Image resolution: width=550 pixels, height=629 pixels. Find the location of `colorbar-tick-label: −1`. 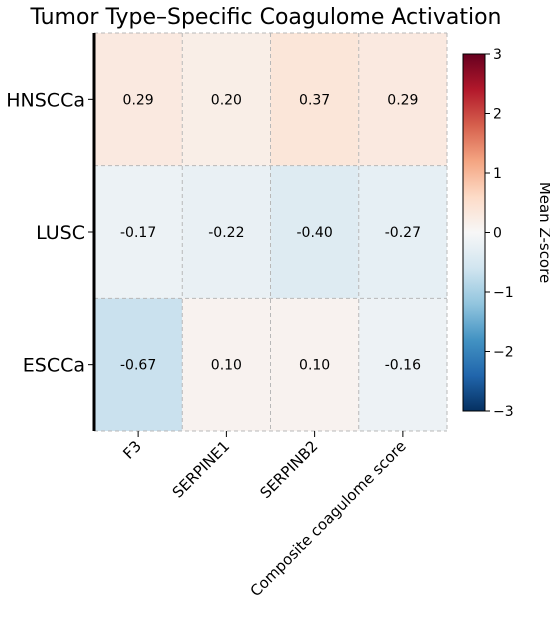

colorbar-tick-label: −1 is located at coordinates (503, 293).